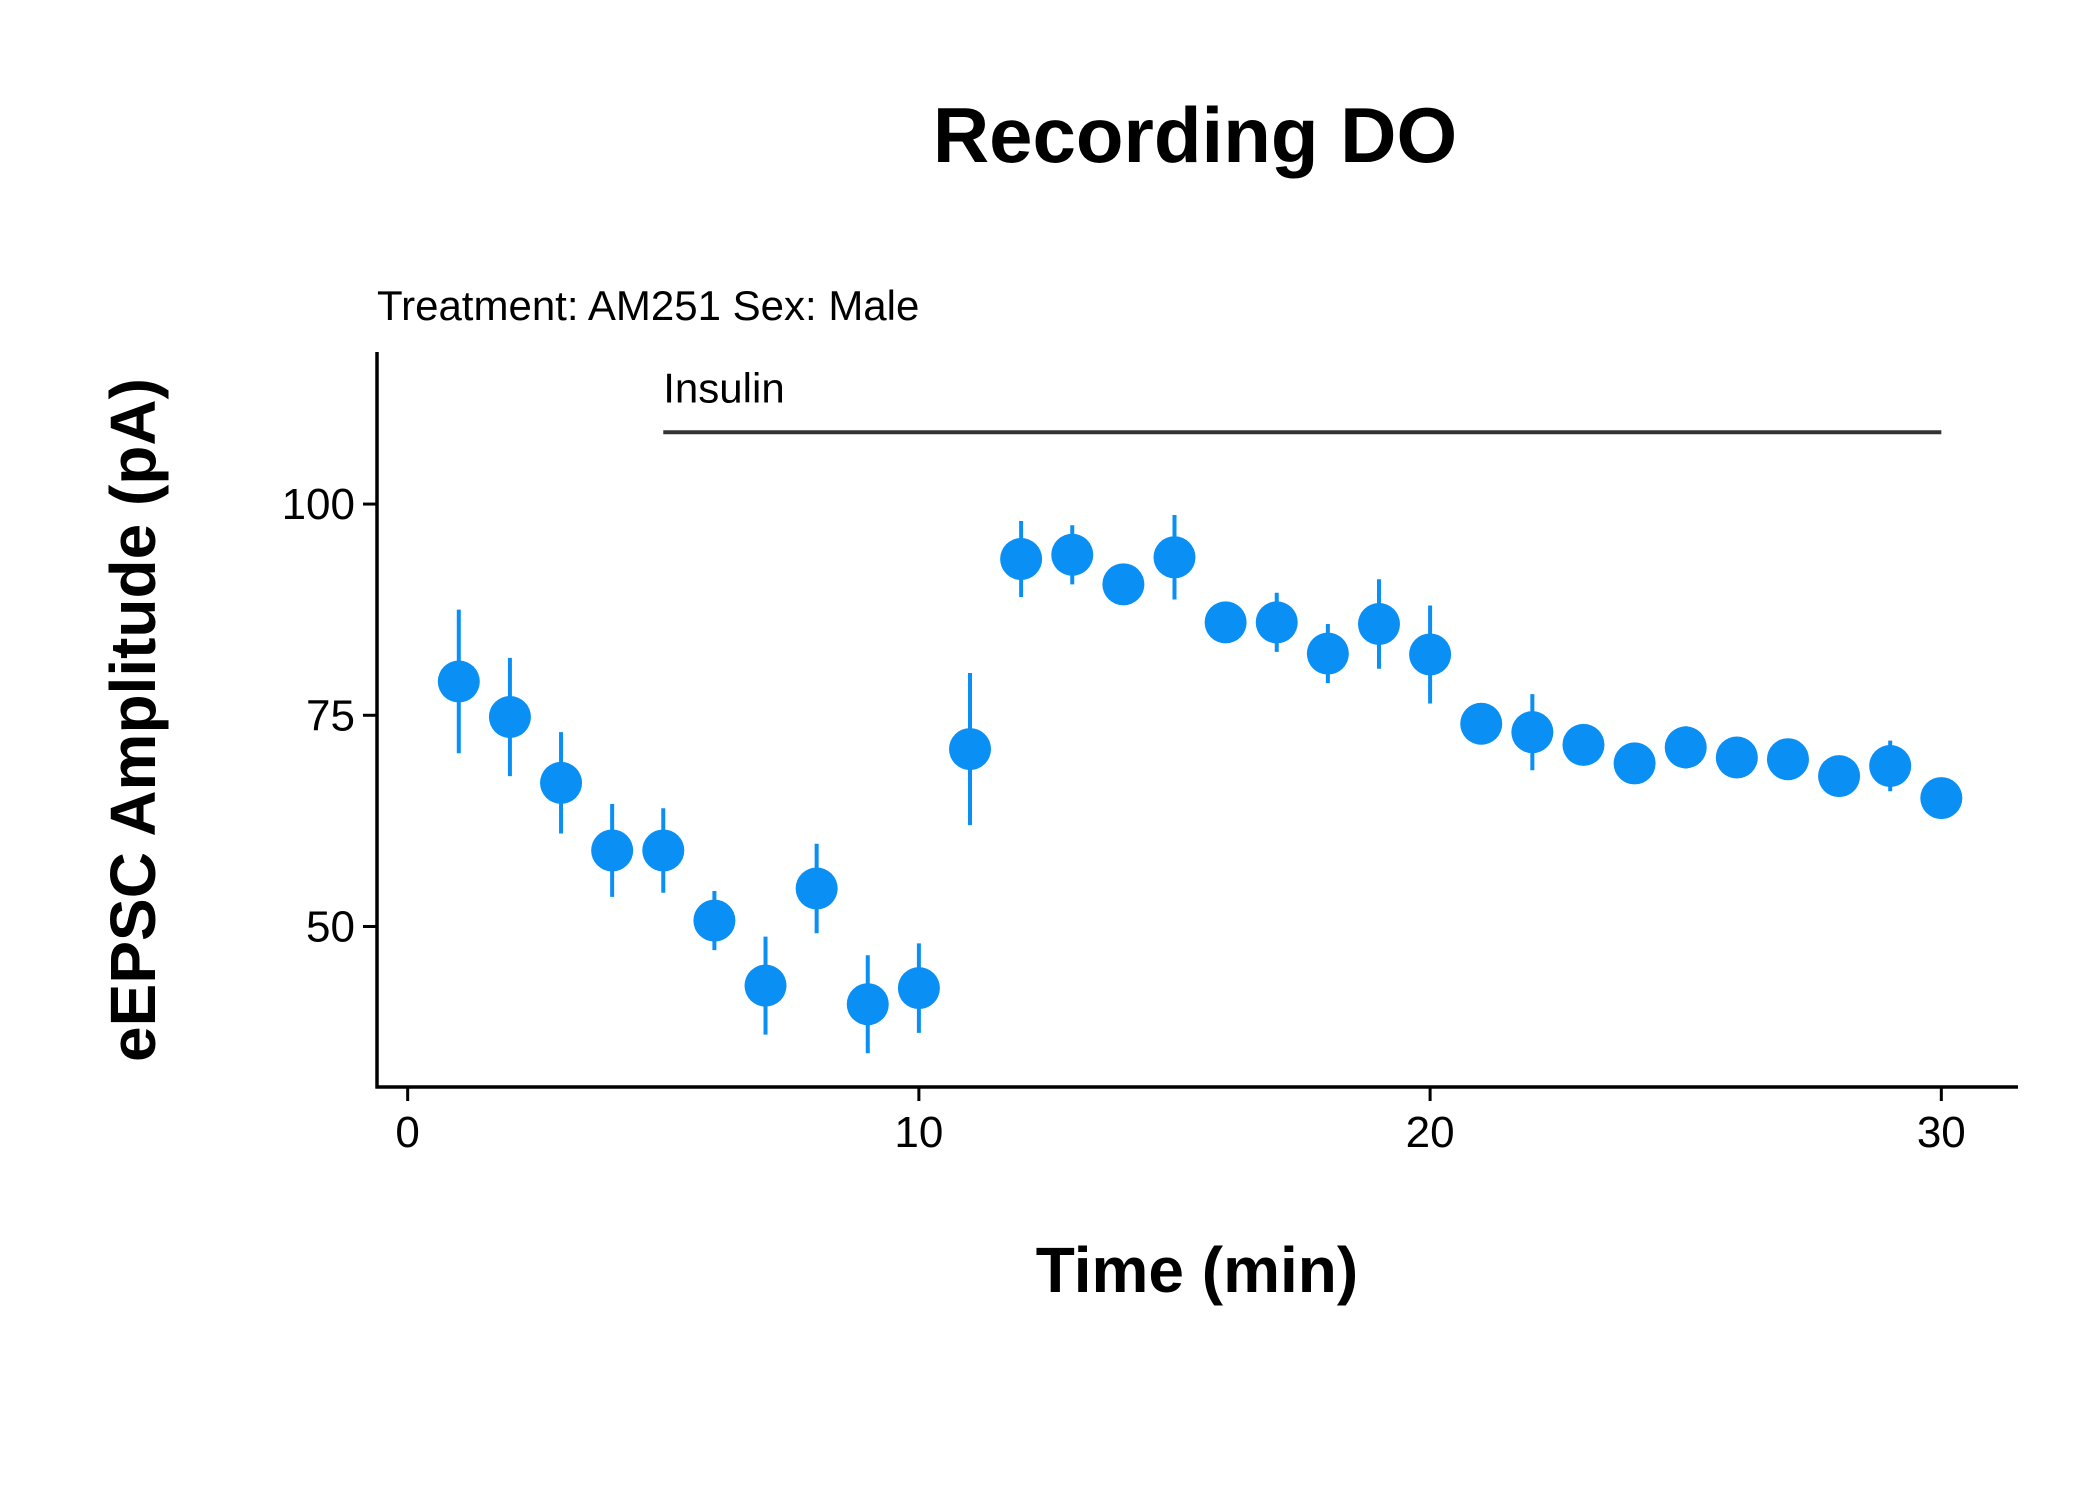 This screenshot has height=1500, width=2100. Describe the element at coordinates (1195, 135) in the screenshot. I see `chart-title: Recording DO` at that location.